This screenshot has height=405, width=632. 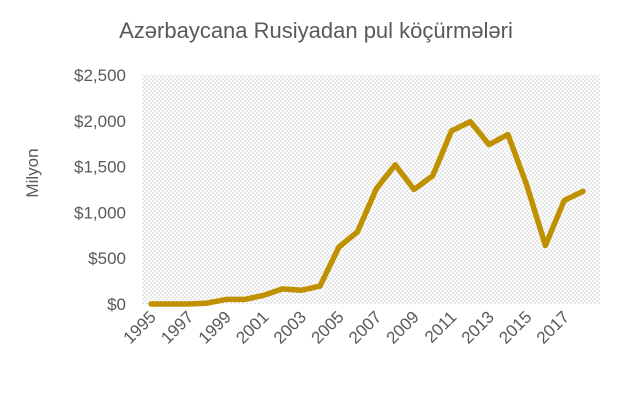 What do you see at coordinates (100, 75) in the screenshot?
I see `y-tick-label: $2,500` at bounding box center [100, 75].